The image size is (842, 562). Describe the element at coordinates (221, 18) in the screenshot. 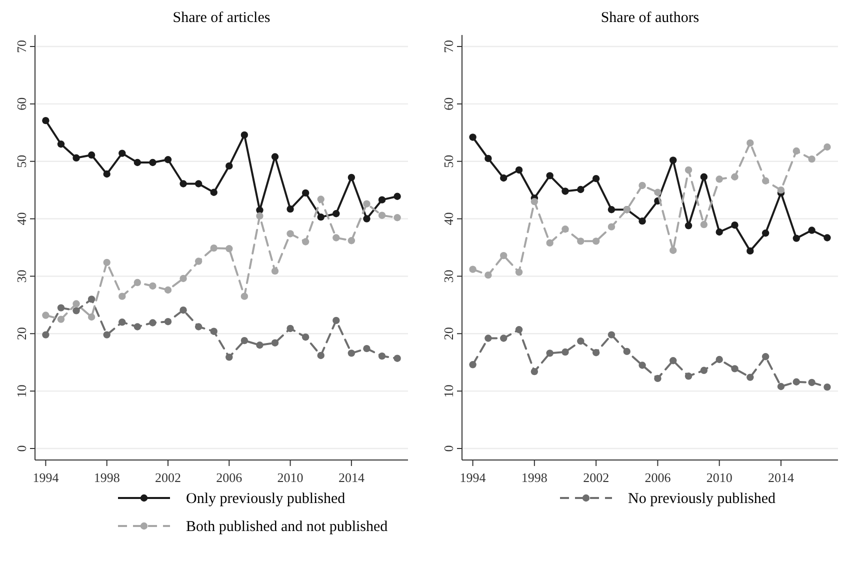

I see `chart-title: Share of articles` at that location.